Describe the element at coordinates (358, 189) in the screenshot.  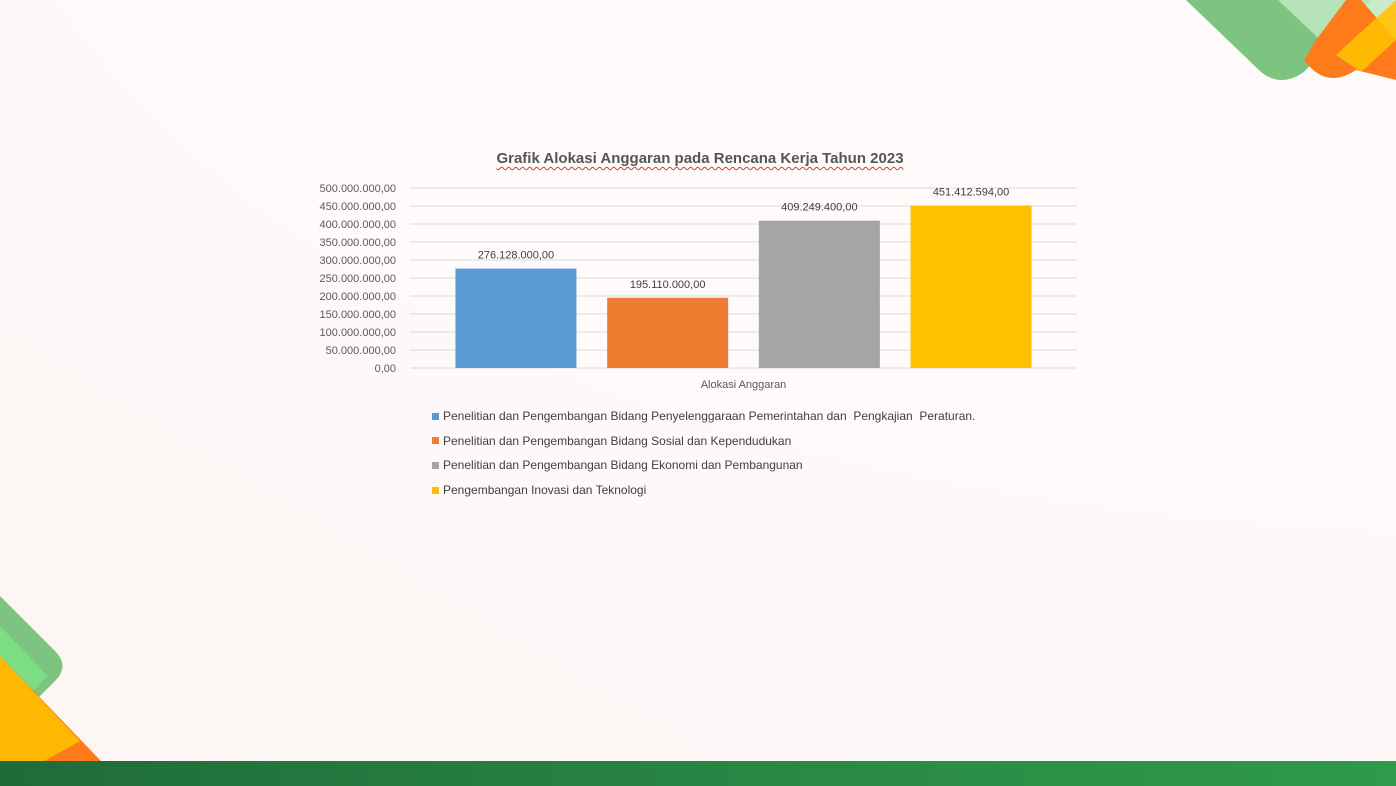
I see `y-tick-label: 500.000.000,00` at that location.